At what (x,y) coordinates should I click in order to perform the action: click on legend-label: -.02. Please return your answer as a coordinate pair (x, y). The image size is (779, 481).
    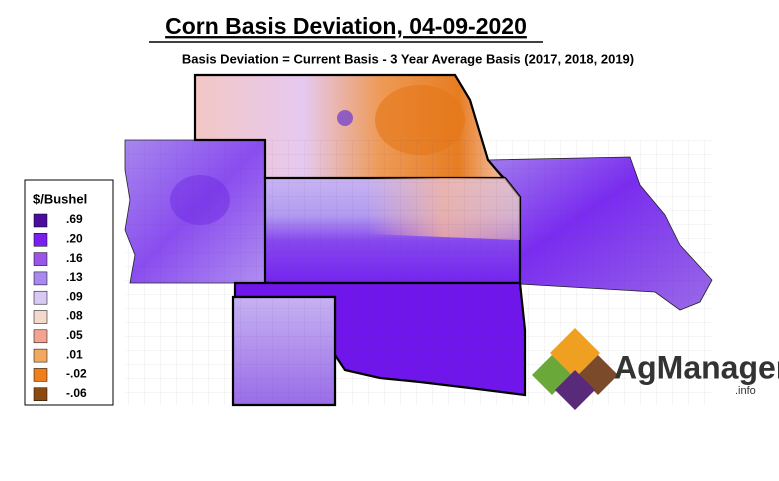
    Looking at the image, I should click on (76, 374).